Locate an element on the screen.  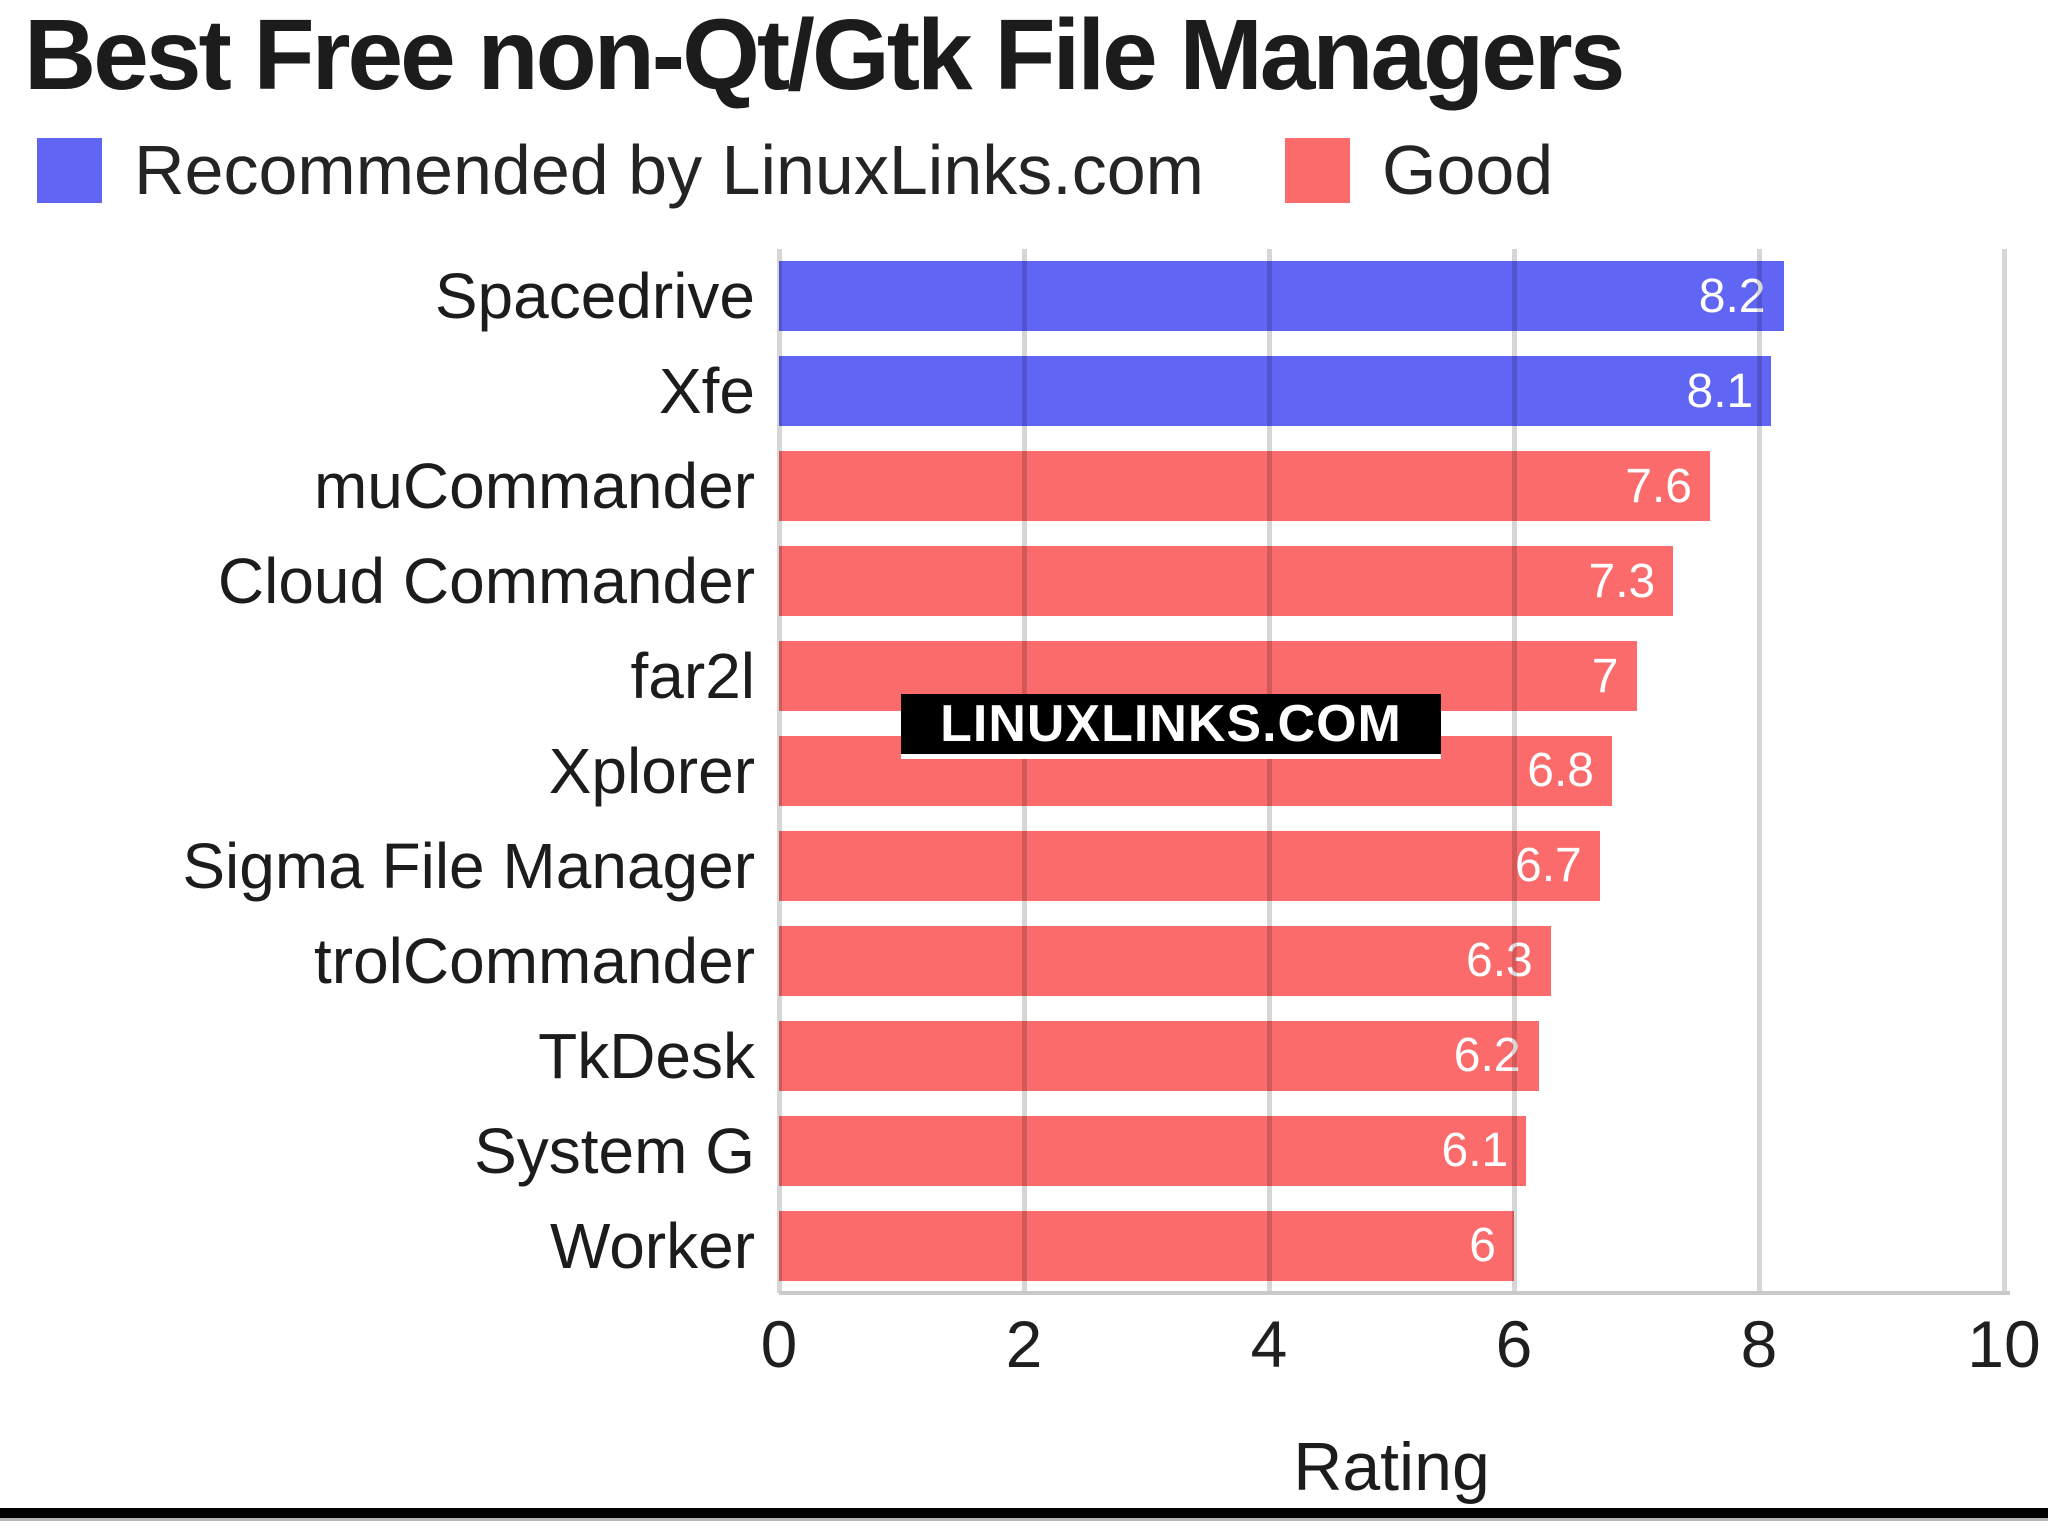
category-label: trolCommander is located at coordinates (534, 960).